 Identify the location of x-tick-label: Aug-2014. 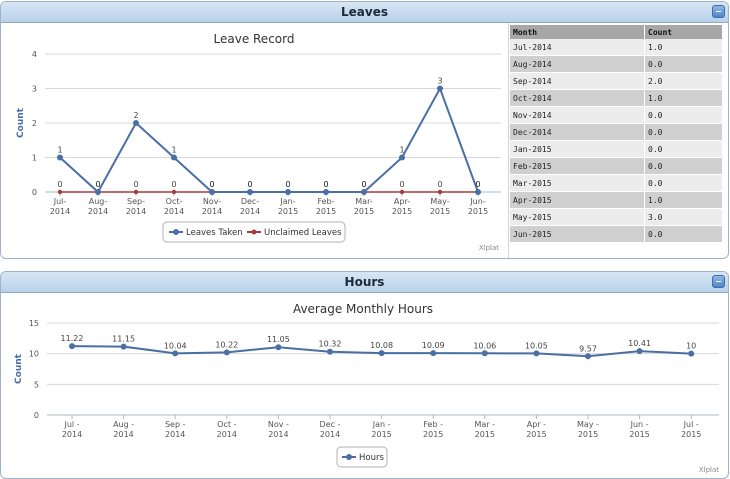
(98, 206).